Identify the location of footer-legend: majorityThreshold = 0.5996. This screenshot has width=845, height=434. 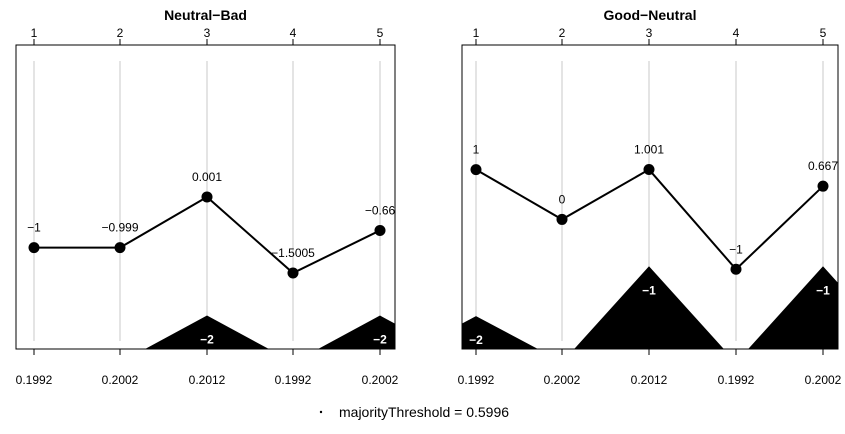
(414, 412).